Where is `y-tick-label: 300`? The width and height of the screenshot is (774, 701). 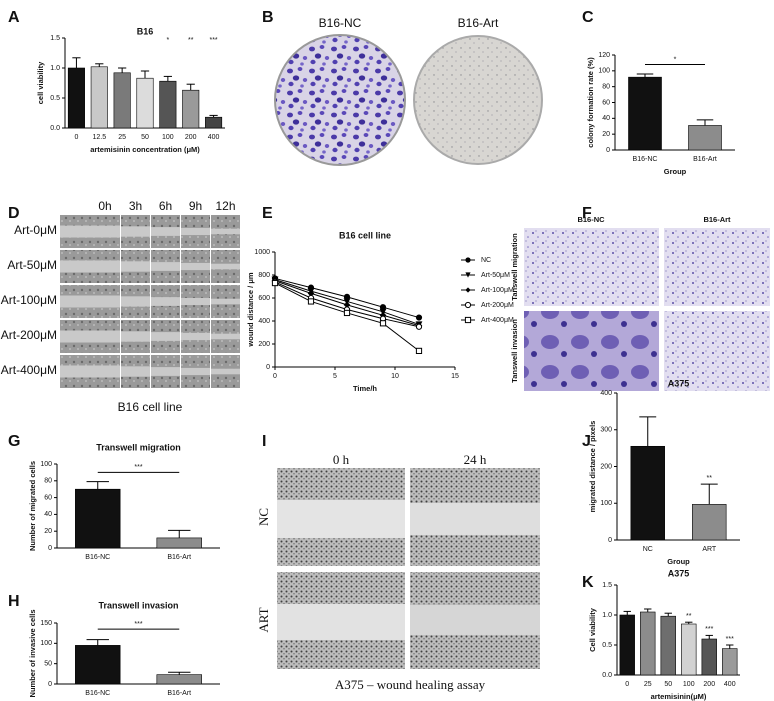 y-tick-label: 300 is located at coordinates (606, 430).